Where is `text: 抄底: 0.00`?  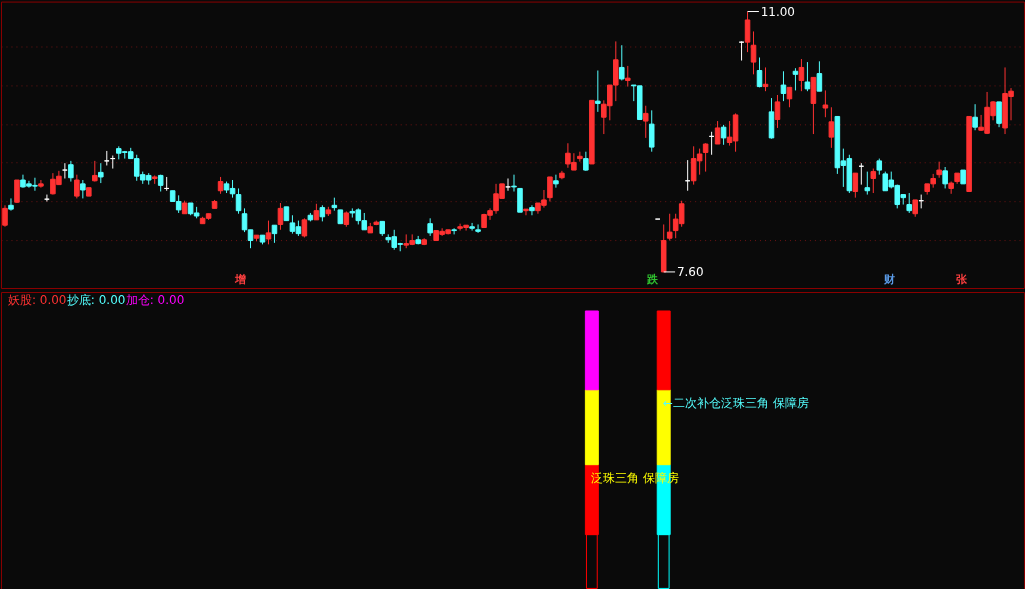 text: 抄底: 0.00 is located at coordinates (96, 299).